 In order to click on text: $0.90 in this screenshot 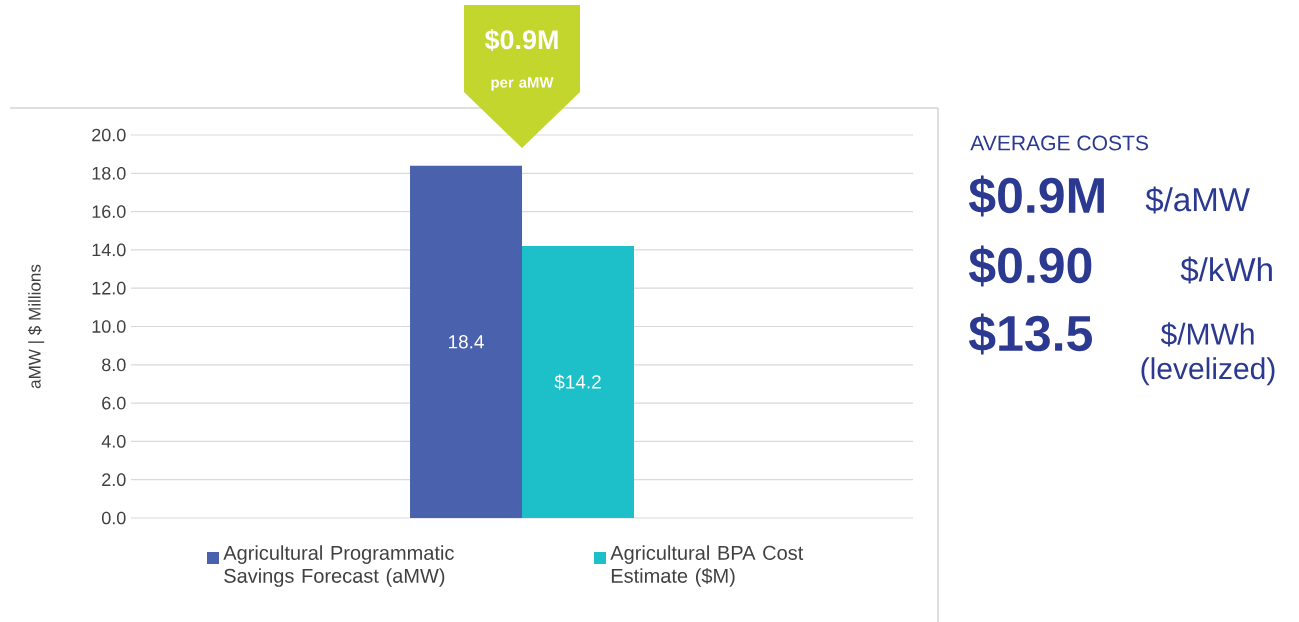, I will do `click(1030, 266)`.